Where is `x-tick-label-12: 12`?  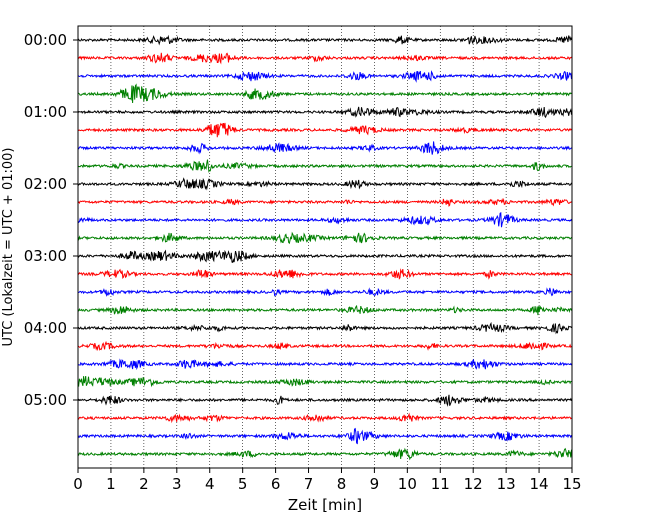 x-tick-label-12: 12 is located at coordinates (473, 484).